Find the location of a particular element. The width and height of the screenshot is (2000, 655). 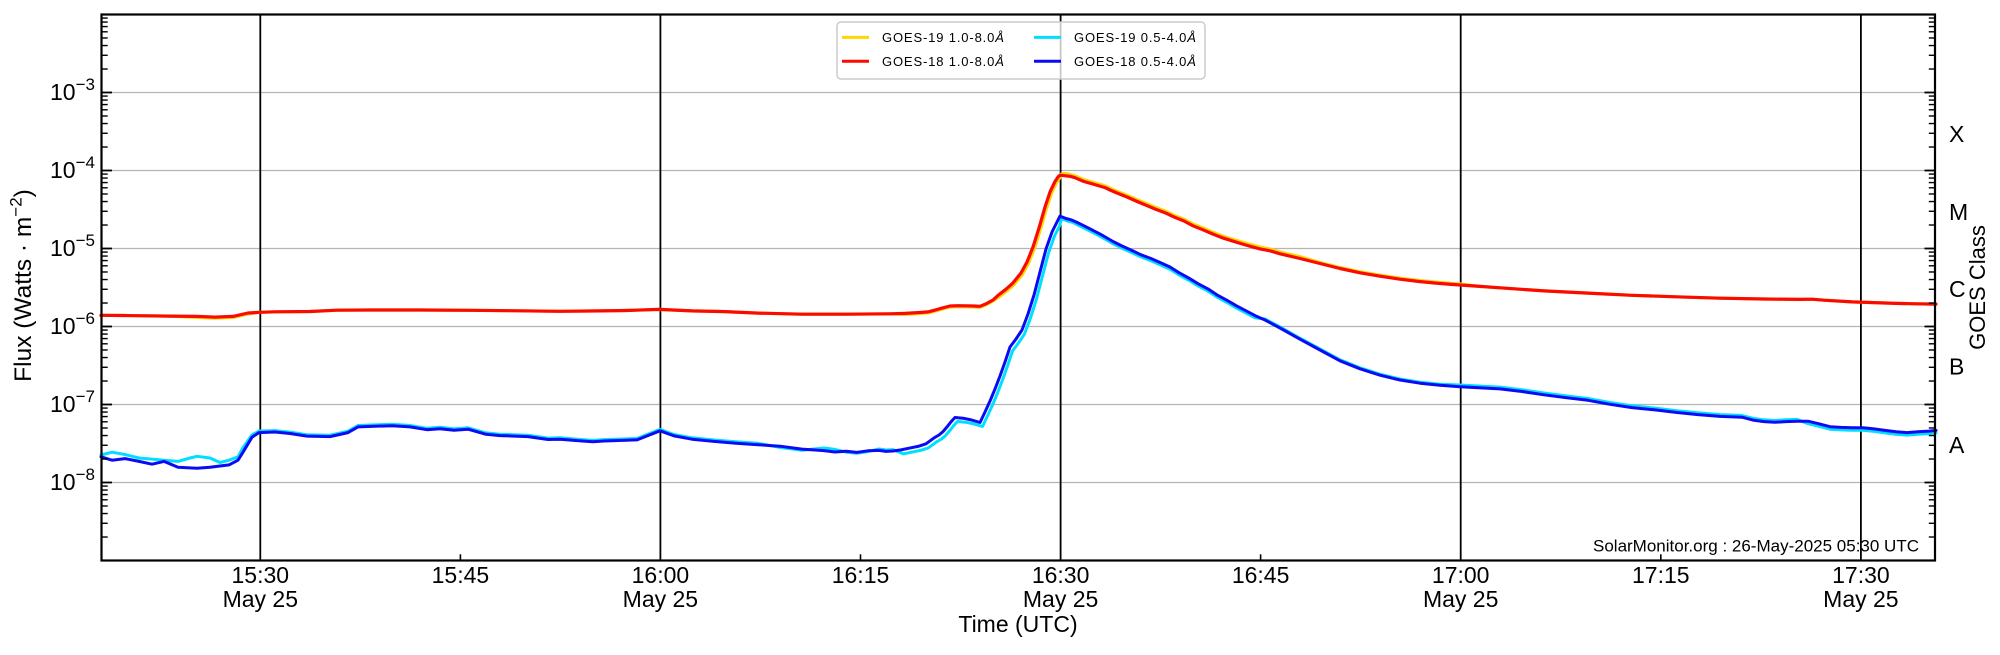

svg-text: 16:00 is located at coordinates (661, 575).